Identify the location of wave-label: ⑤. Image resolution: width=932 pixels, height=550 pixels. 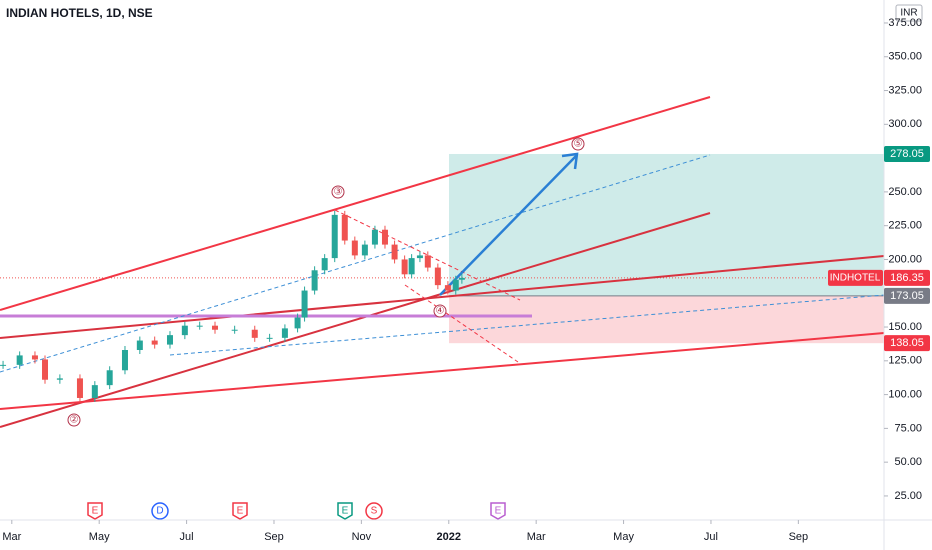
(578, 144).